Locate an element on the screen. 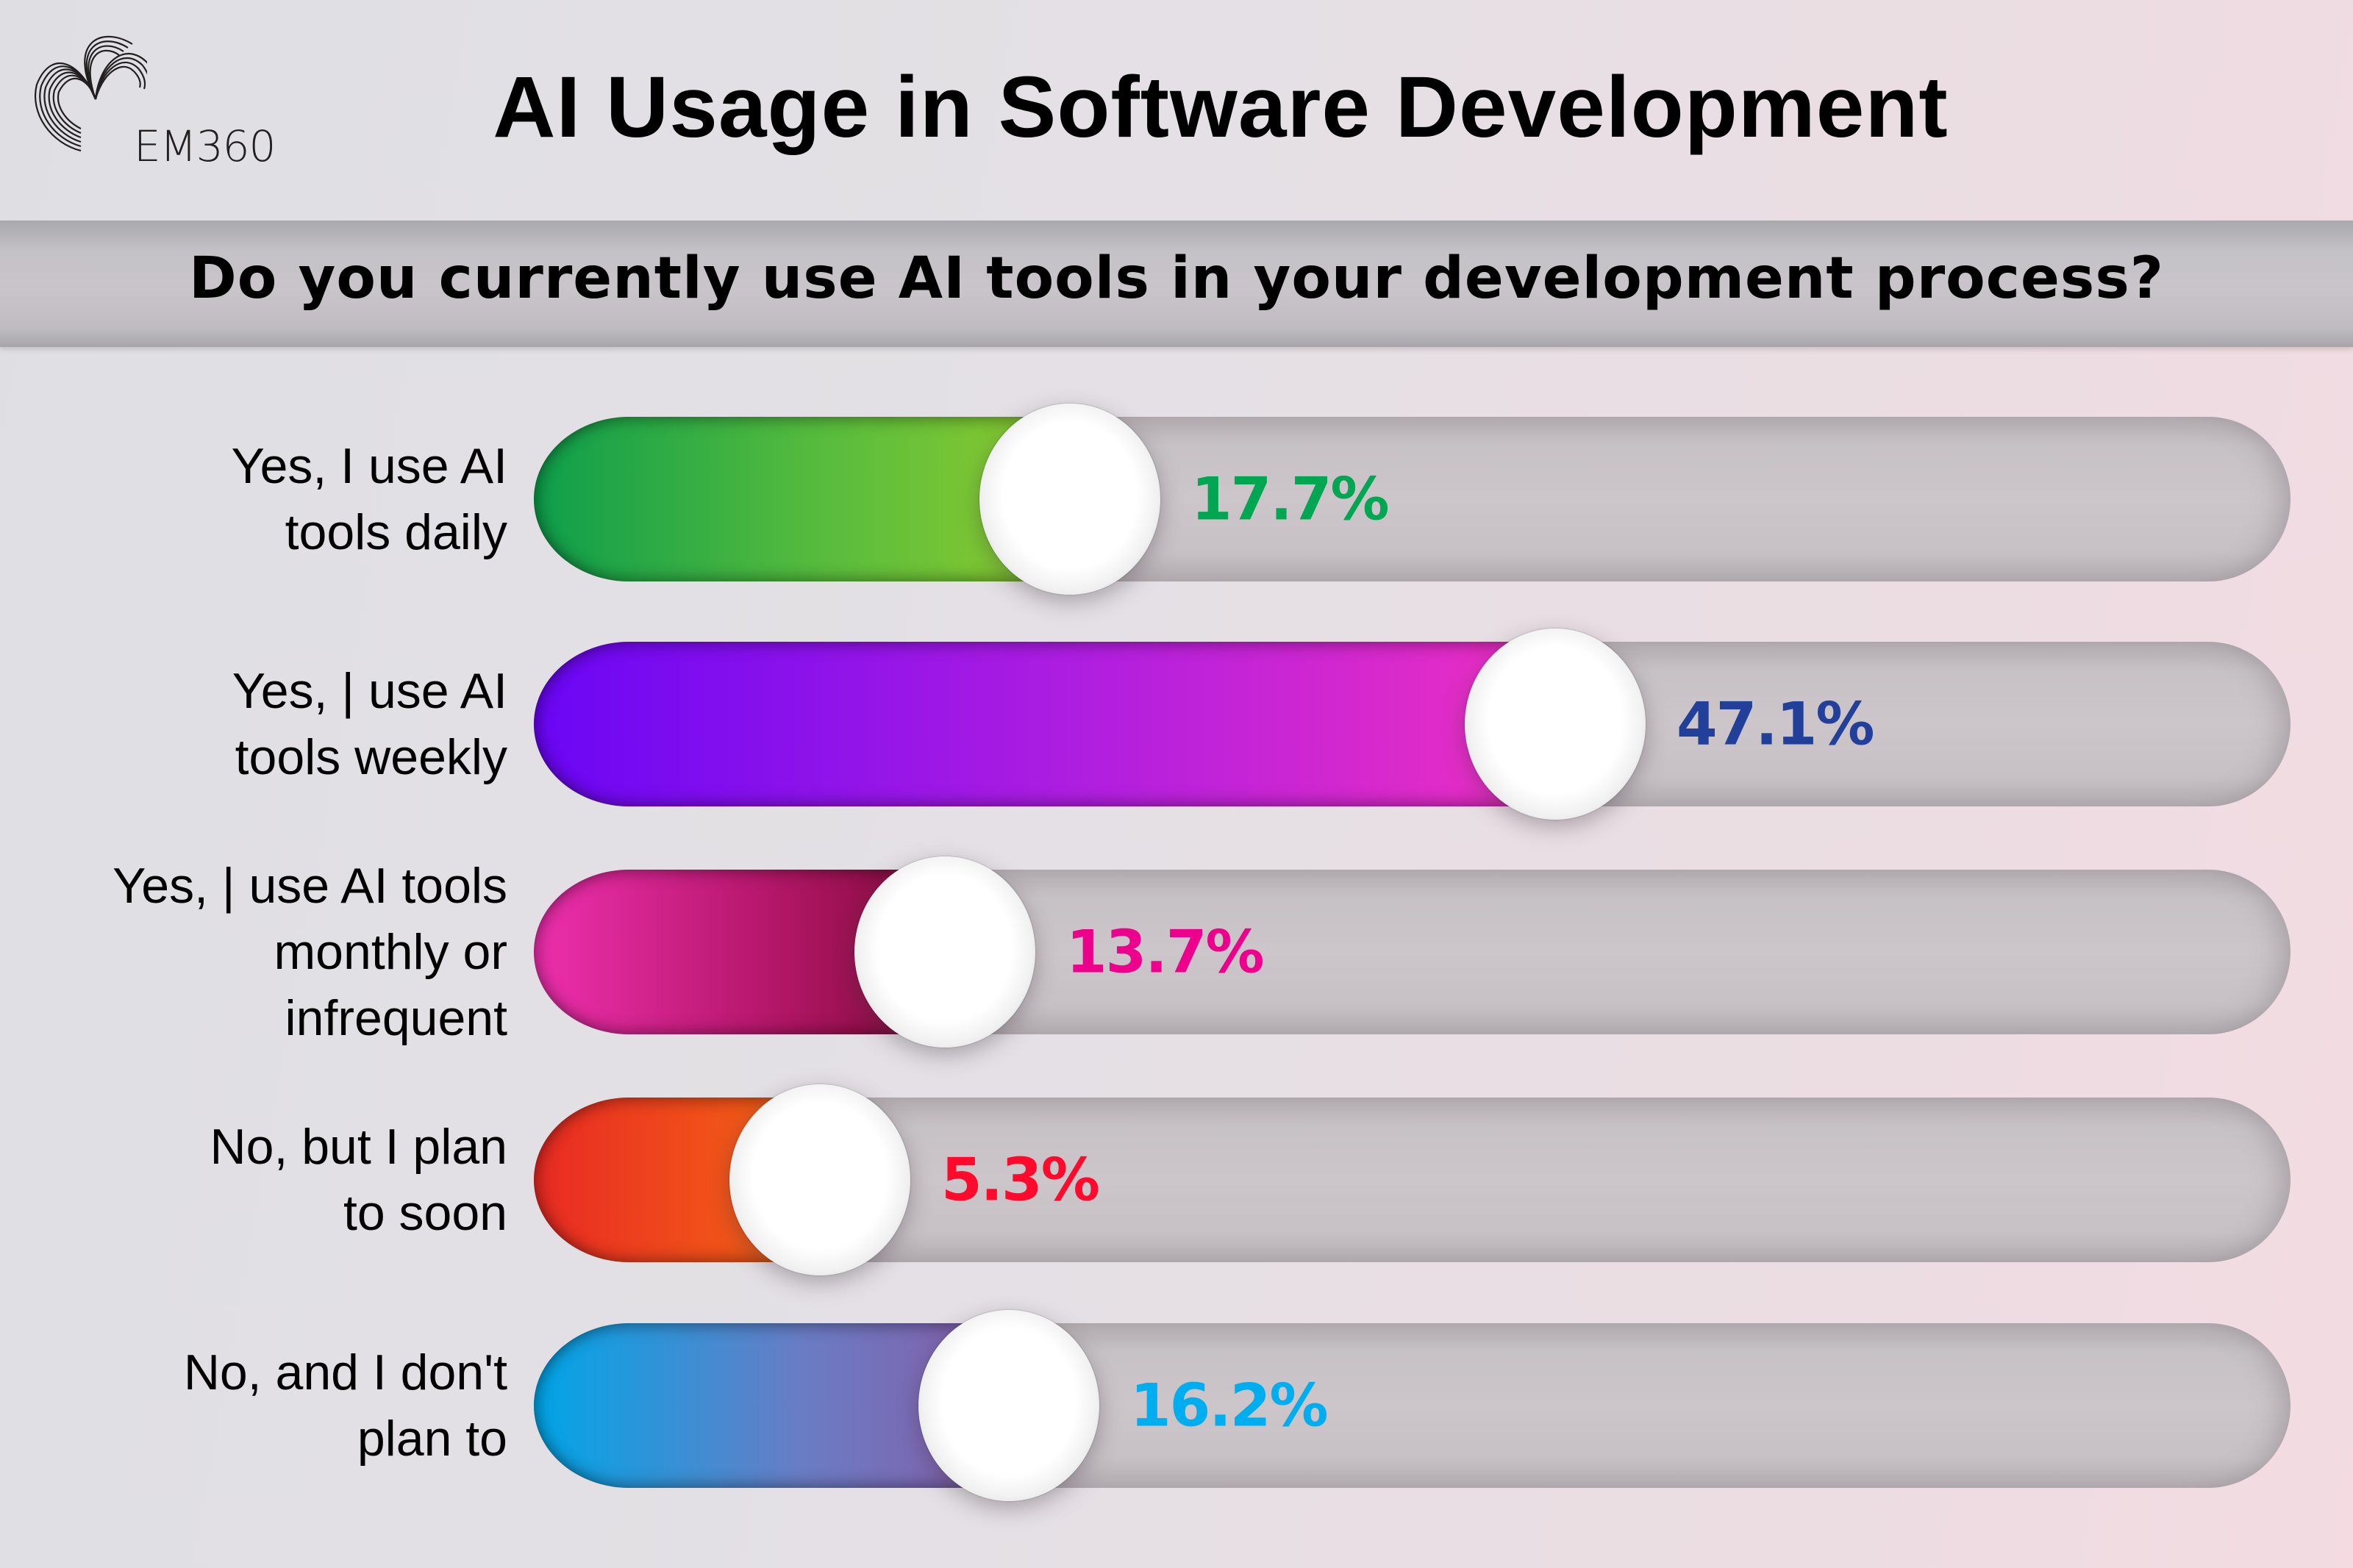 This screenshot has width=2353, height=1568. bar-row: No, and I don't plan to 16.2% is located at coordinates (1176, 1405).